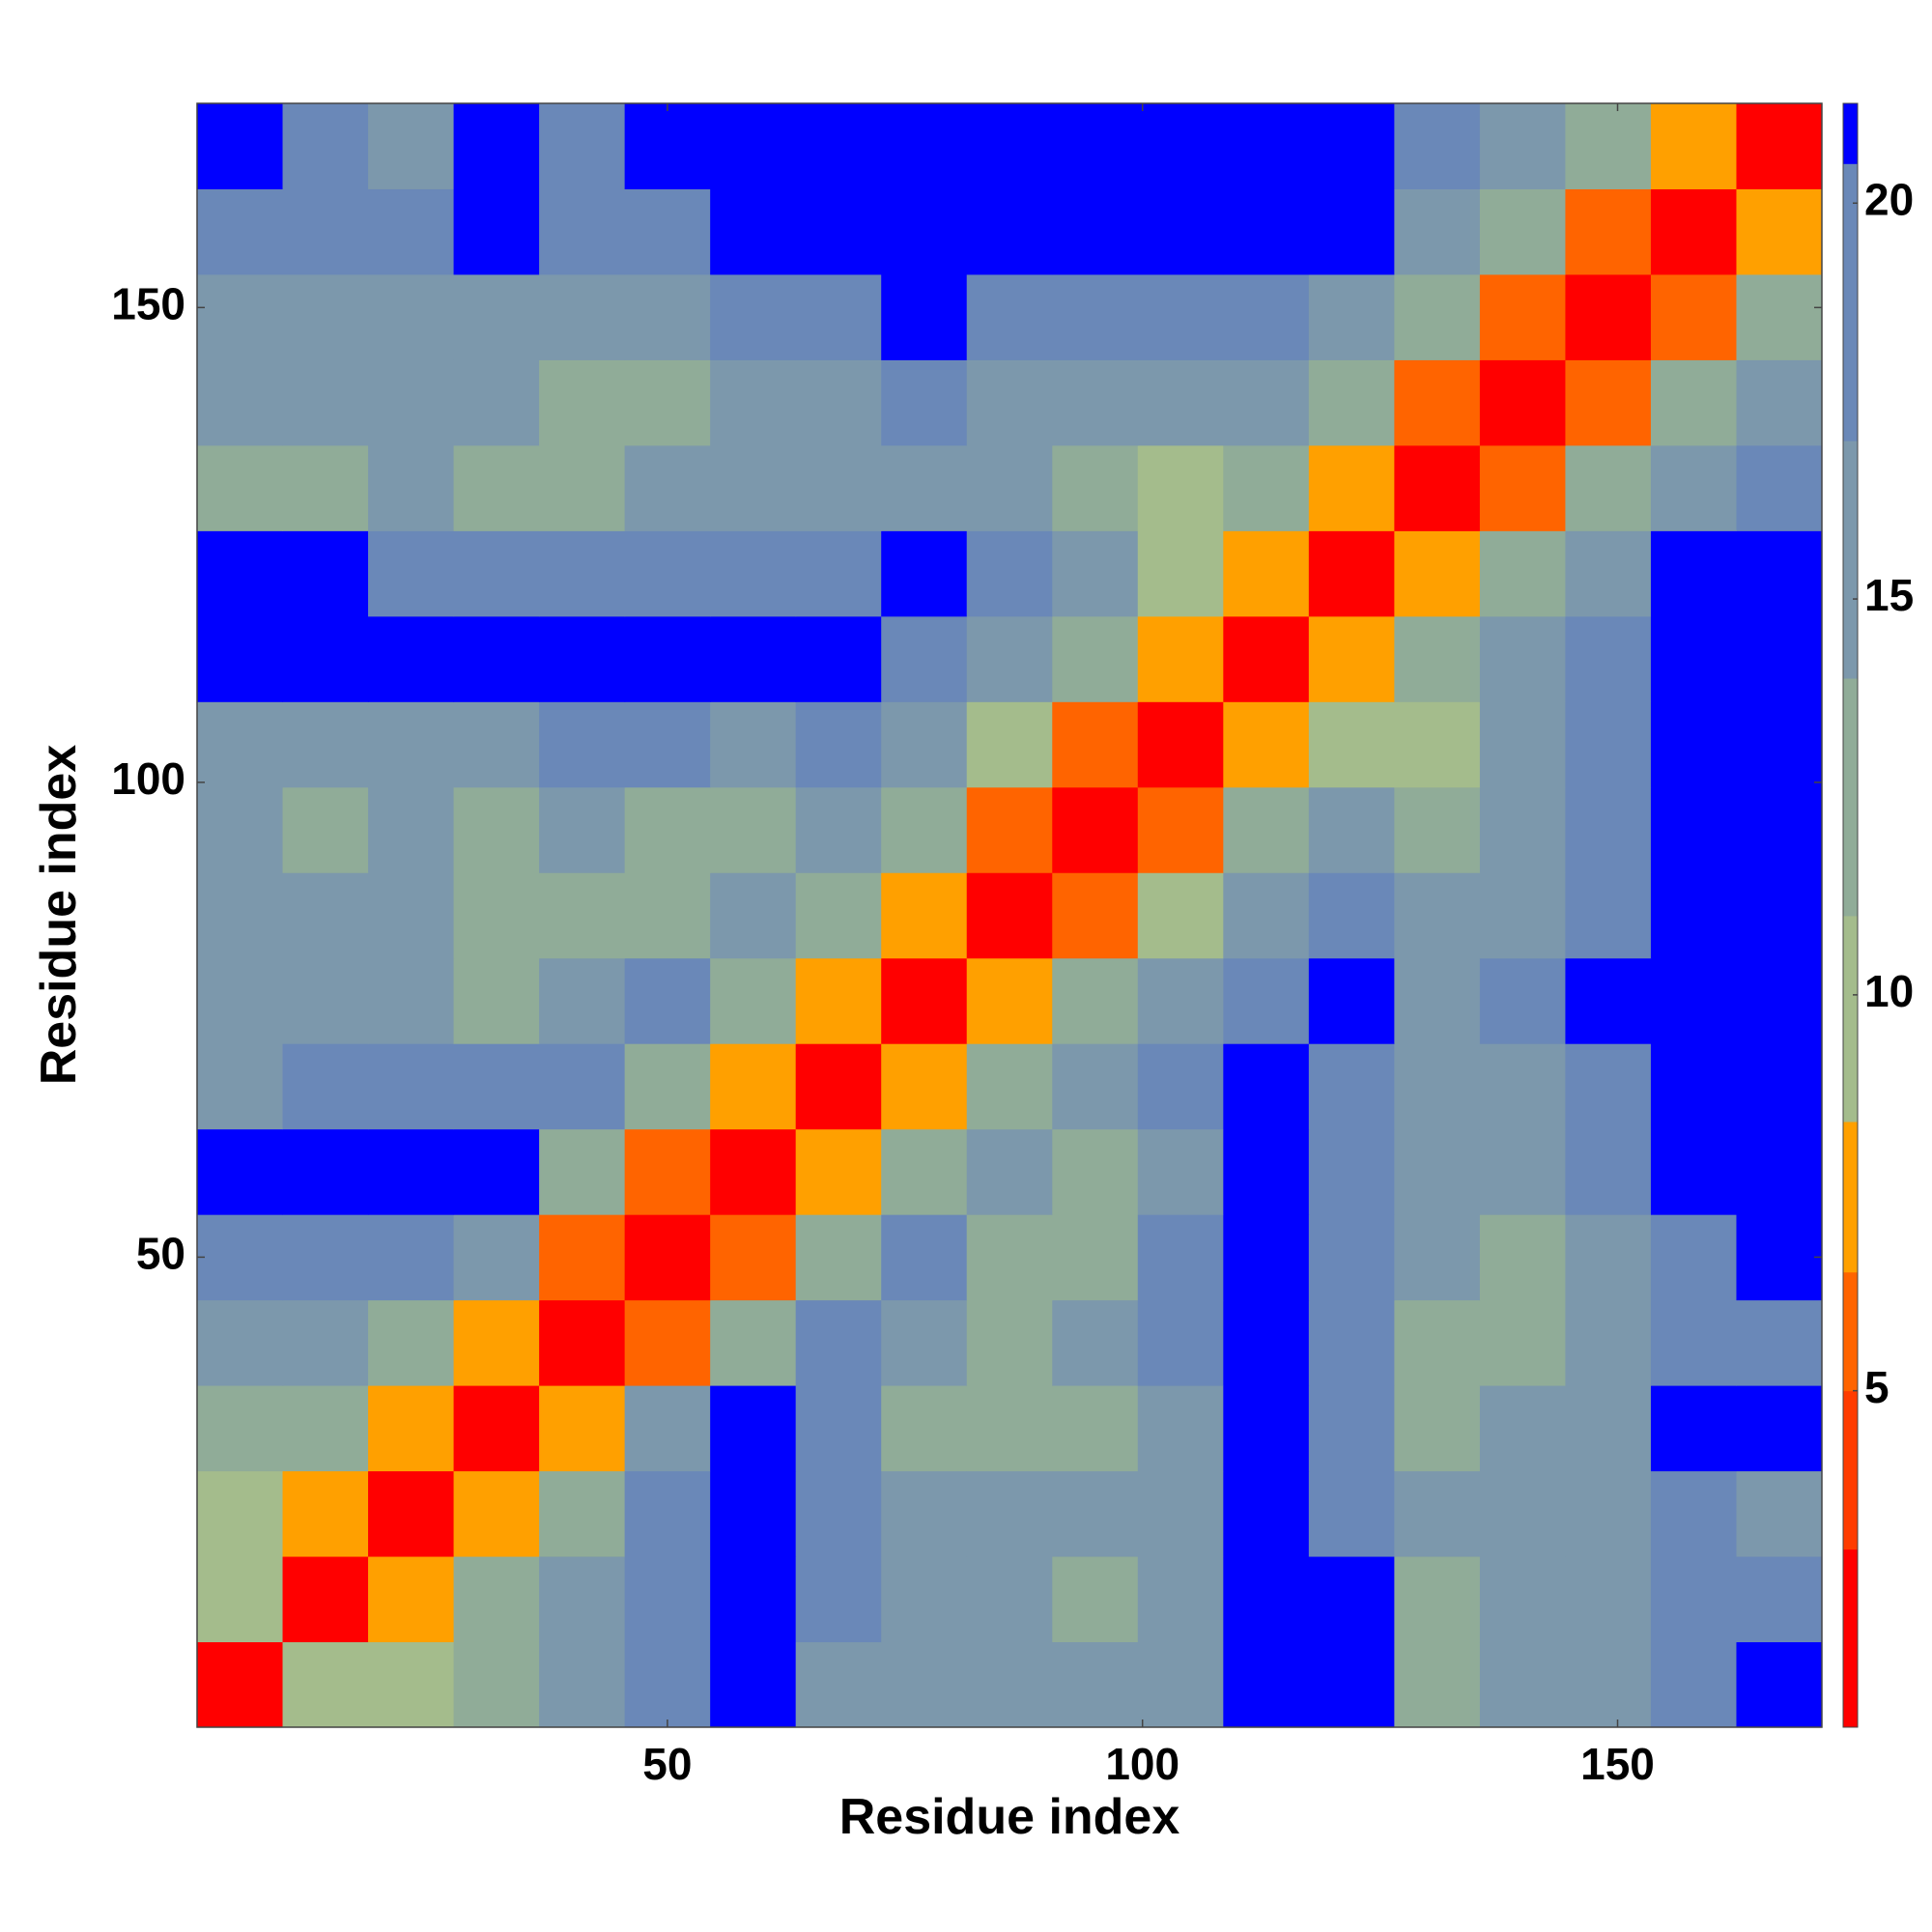 The width and height of the screenshot is (1932, 1932). Describe the element at coordinates (667, 1764) in the screenshot. I see `x-tick-label: 50` at that location.